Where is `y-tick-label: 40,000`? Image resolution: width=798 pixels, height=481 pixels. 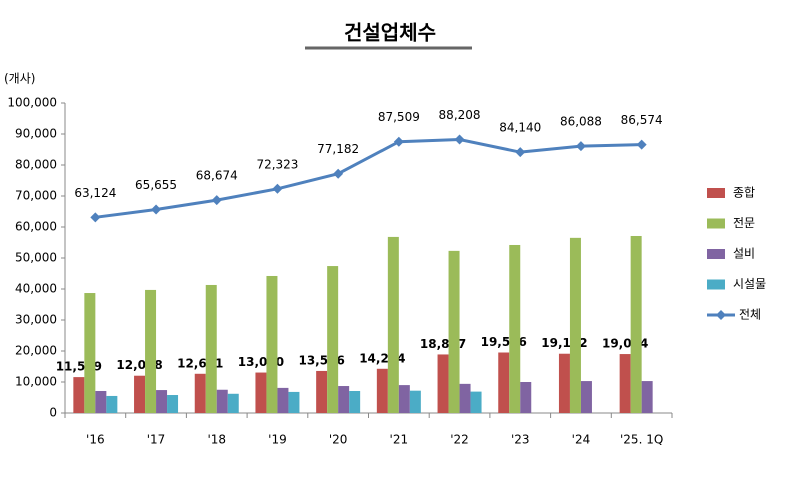
y-tick-label: 40,000 is located at coordinates (36, 289).